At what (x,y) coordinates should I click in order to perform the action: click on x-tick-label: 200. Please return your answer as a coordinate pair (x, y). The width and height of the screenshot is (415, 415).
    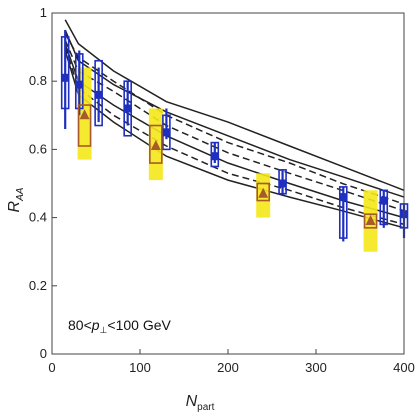
    Looking at the image, I should click on (228, 367).